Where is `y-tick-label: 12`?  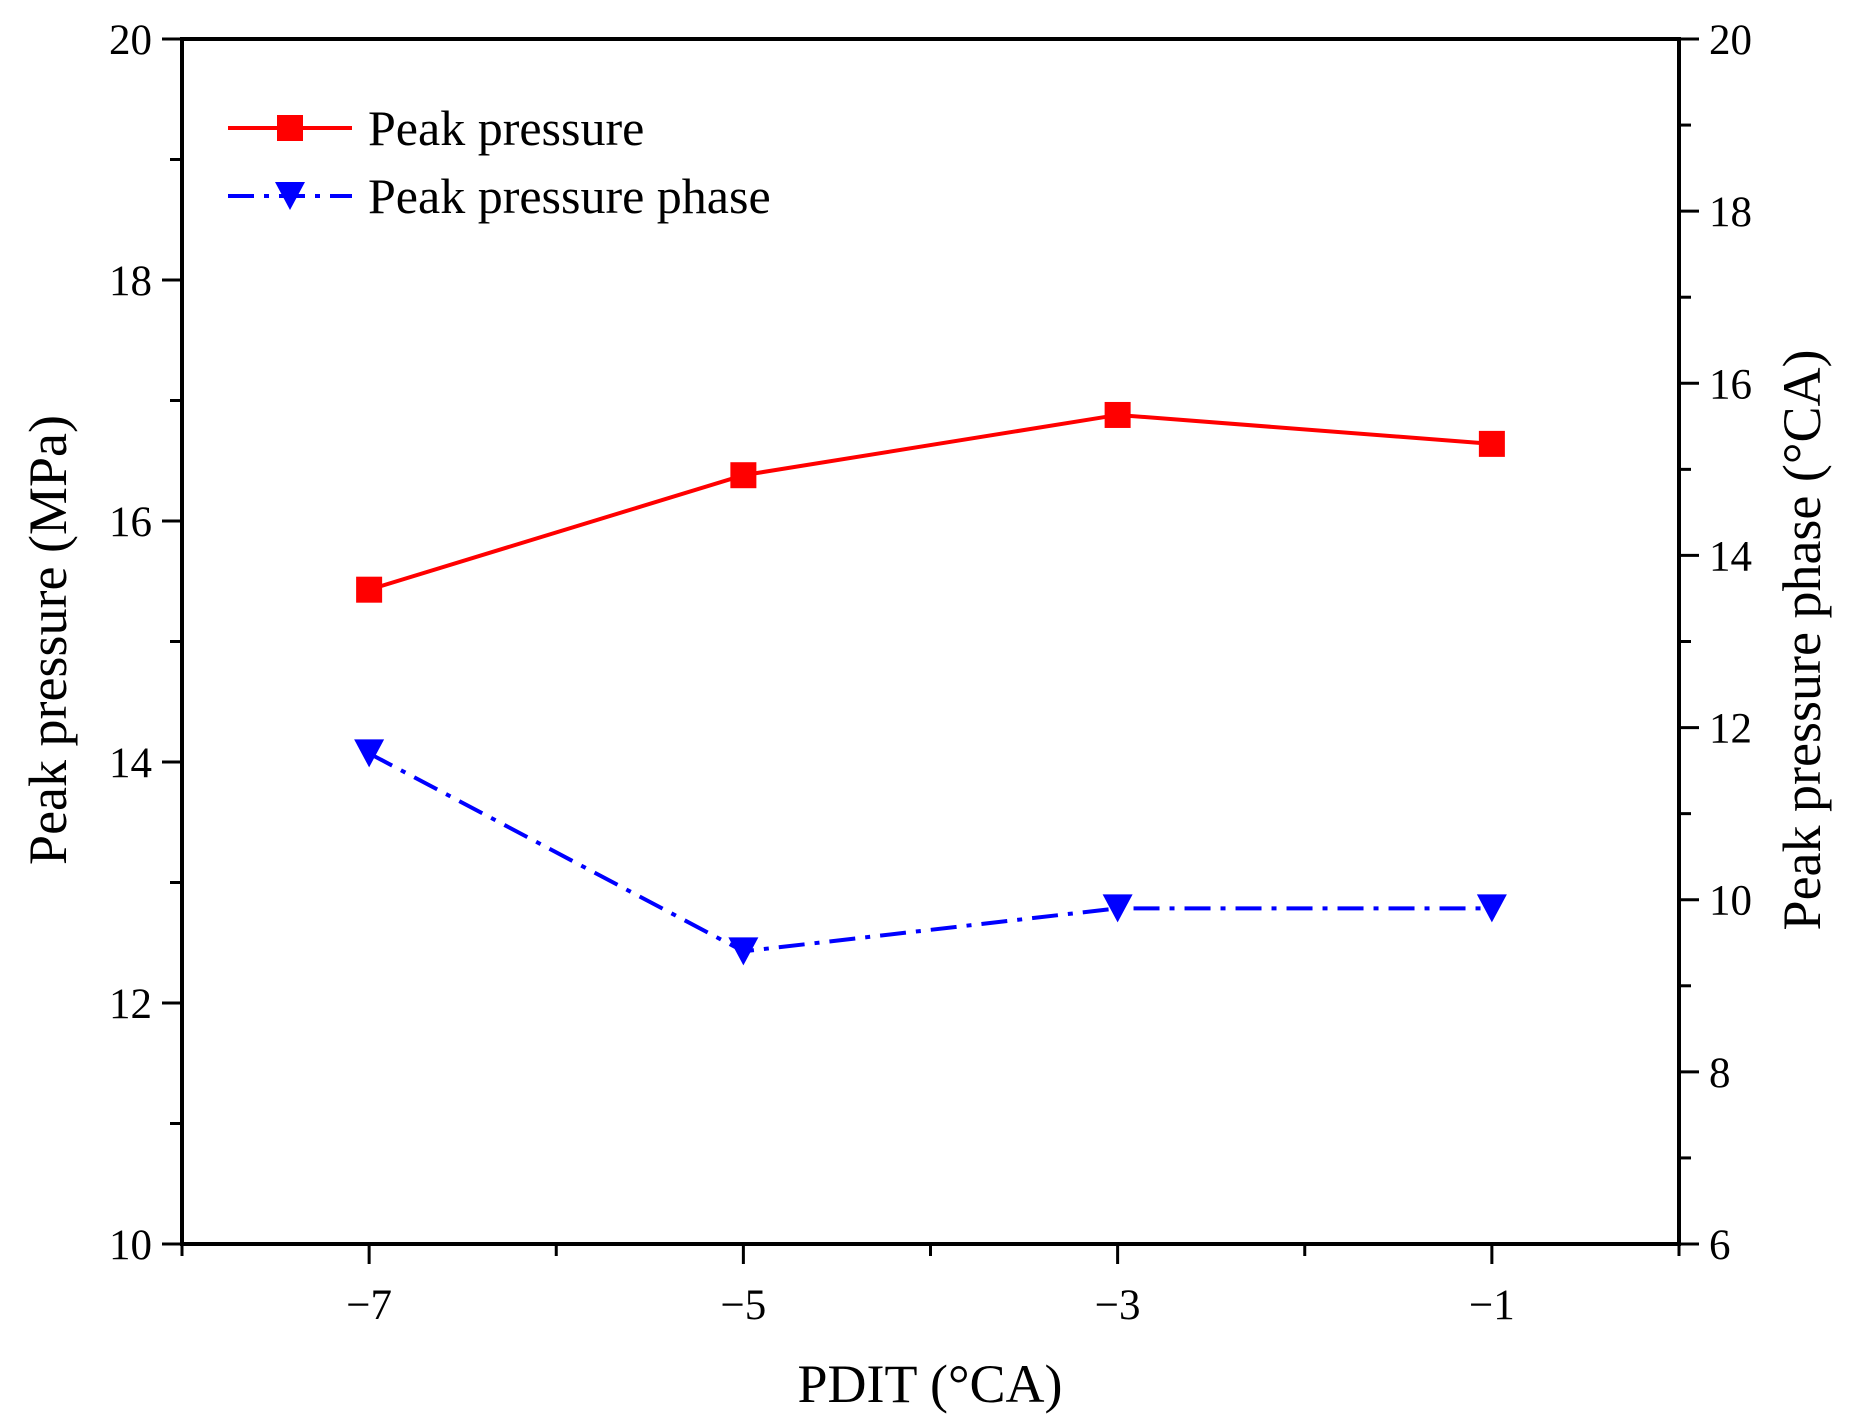
y-tick-label: 12 is located at coordinates (130, 1004).